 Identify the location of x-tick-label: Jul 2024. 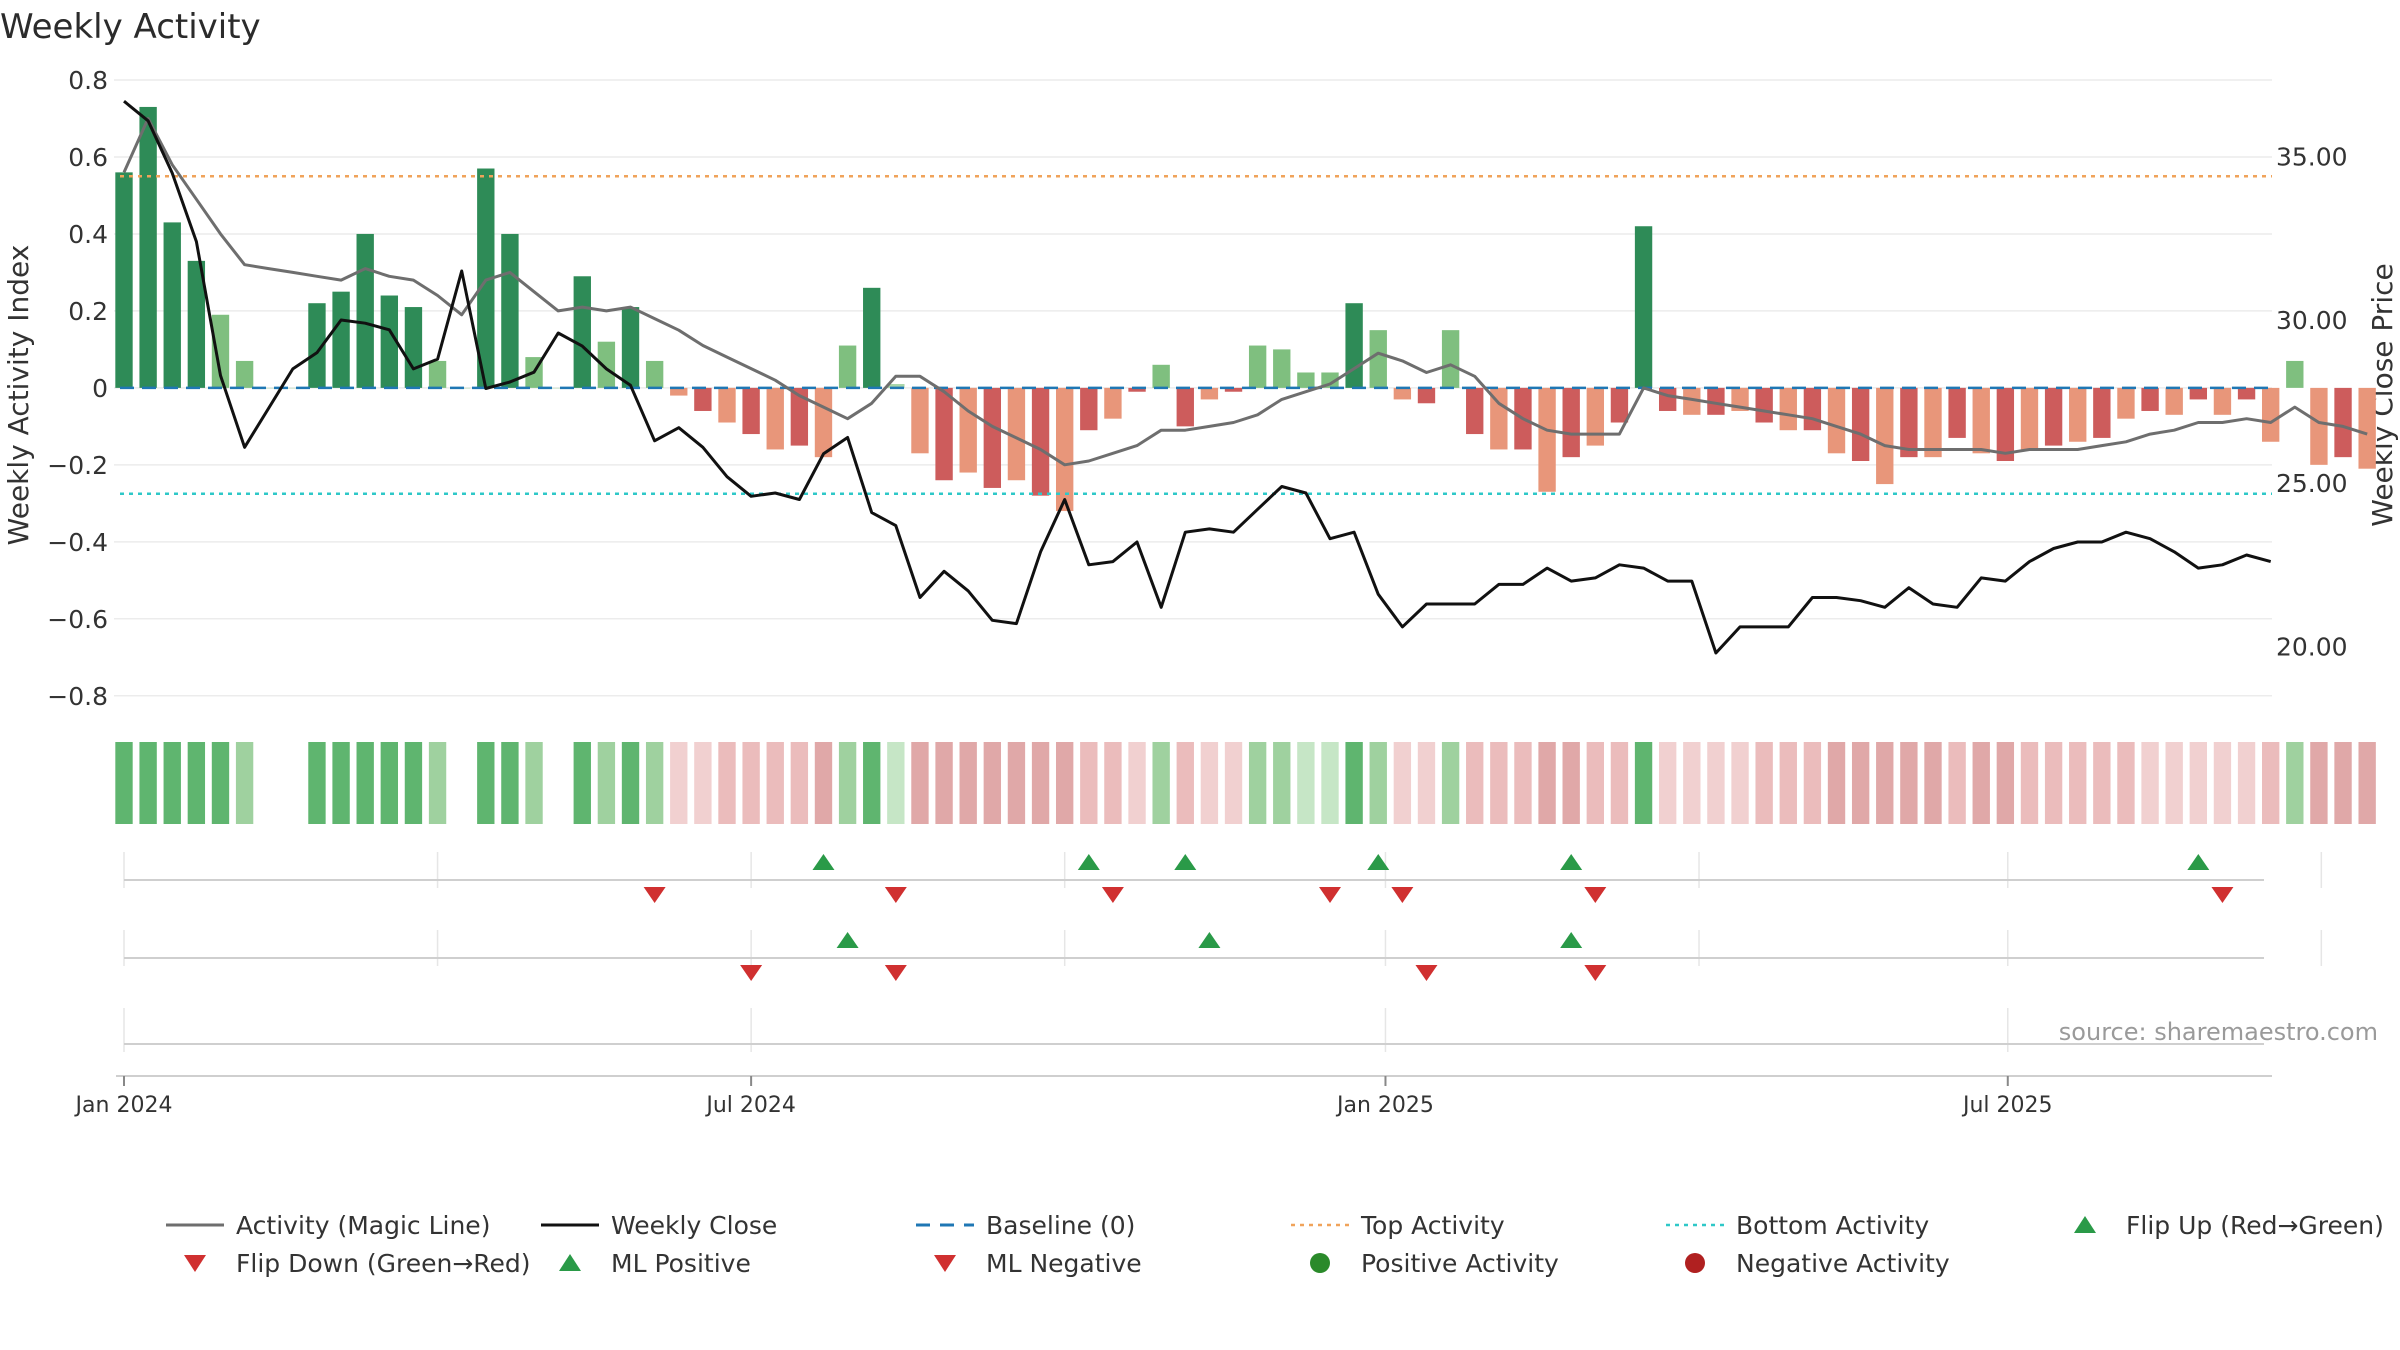
(750, 1105).